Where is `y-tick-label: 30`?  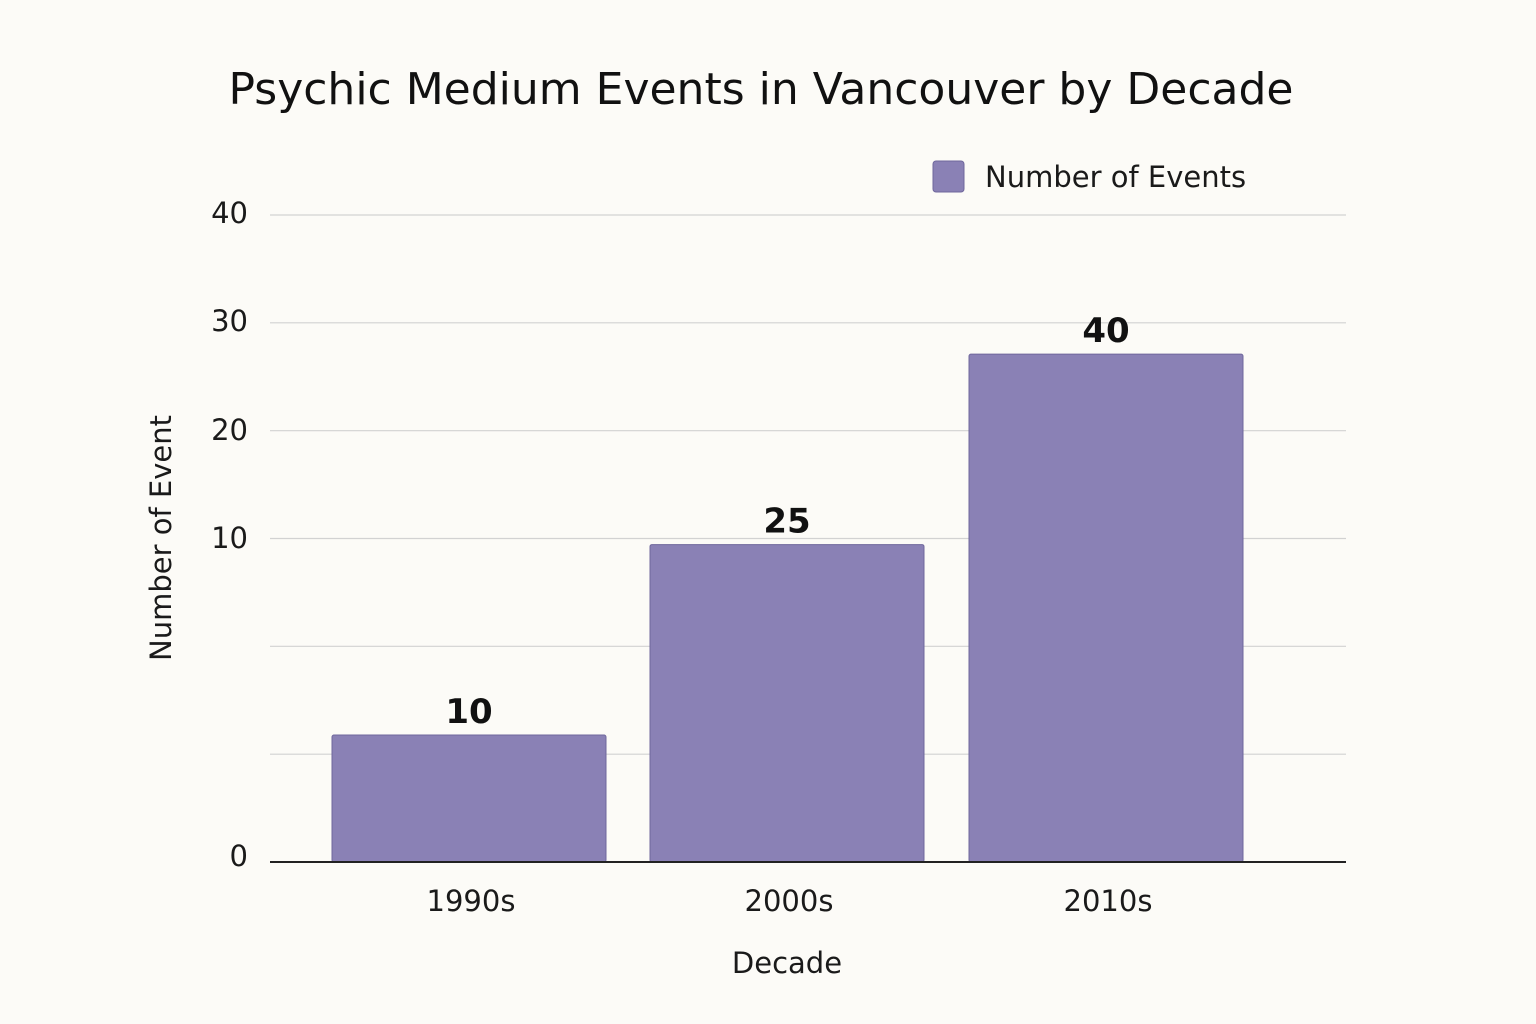 y-tick-label: 30 is located at coordinates (229, 321).